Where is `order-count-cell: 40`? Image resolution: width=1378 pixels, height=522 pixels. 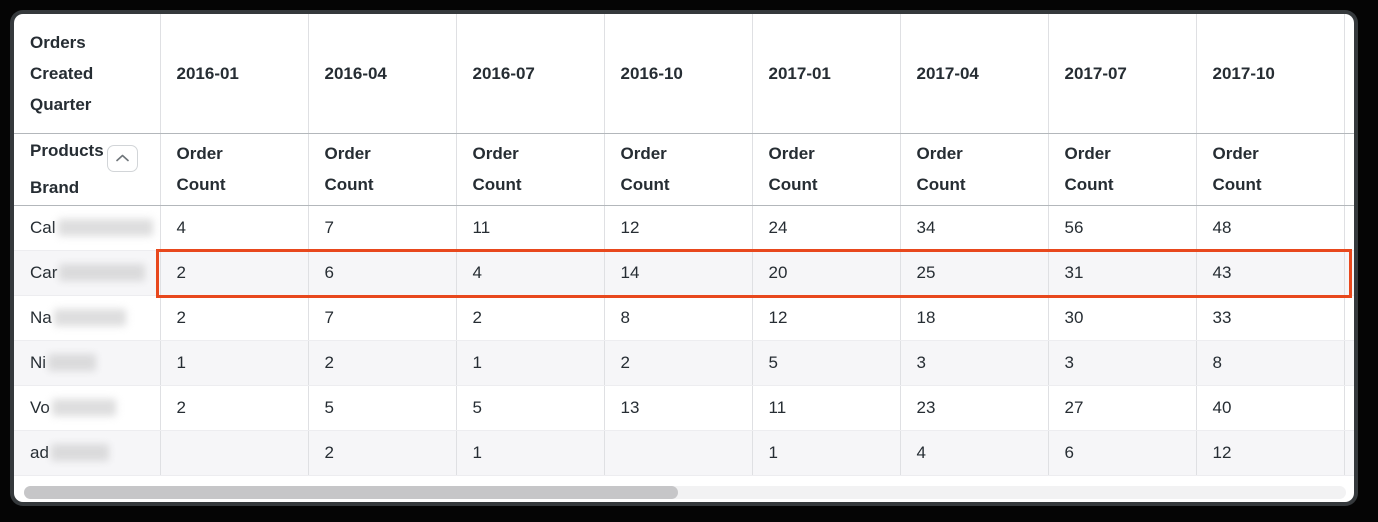 order-count-cell: 40 is located at coordinates (1269, 408).